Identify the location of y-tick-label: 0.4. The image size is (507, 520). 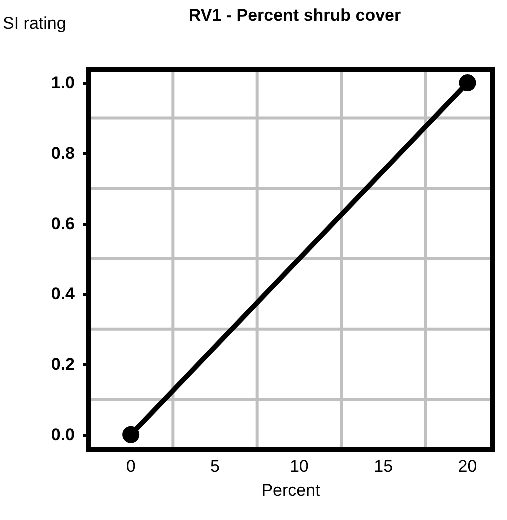
(63, 294).